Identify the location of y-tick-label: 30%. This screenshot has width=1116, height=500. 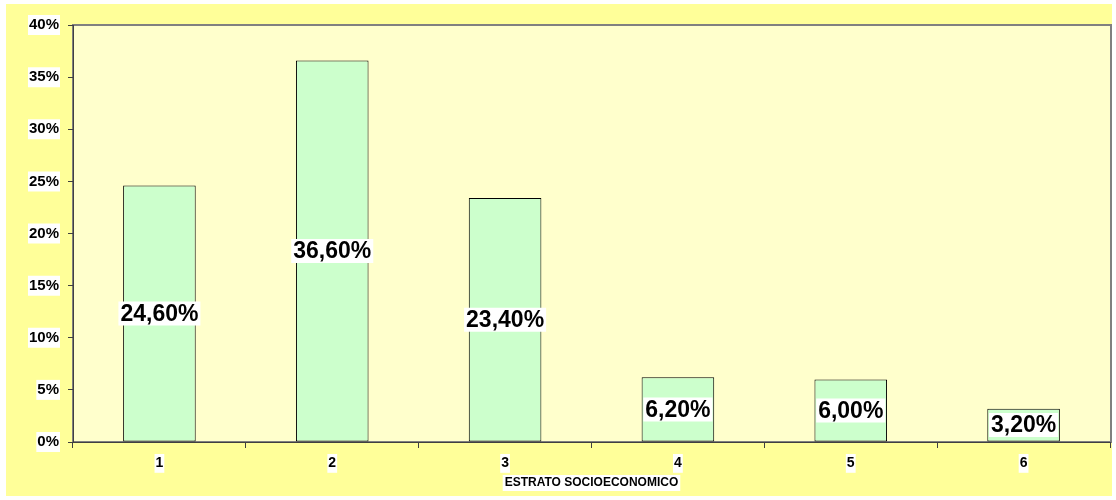
(43, 128).